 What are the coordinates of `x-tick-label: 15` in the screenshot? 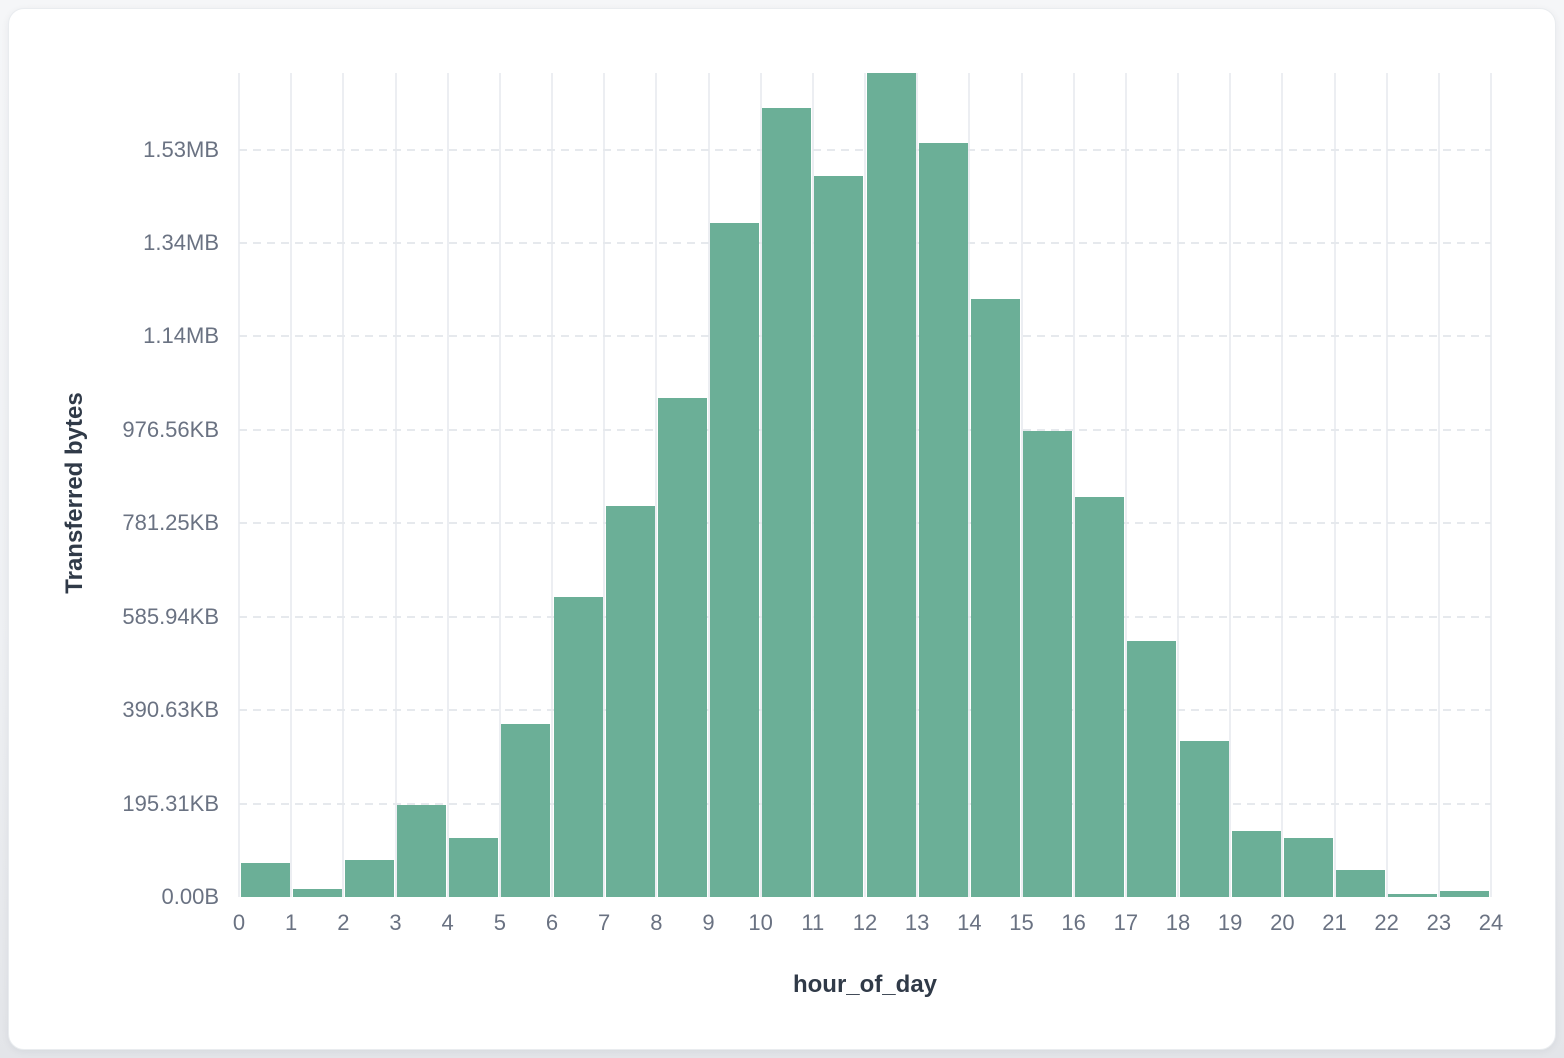 It's located at (1021, 922).